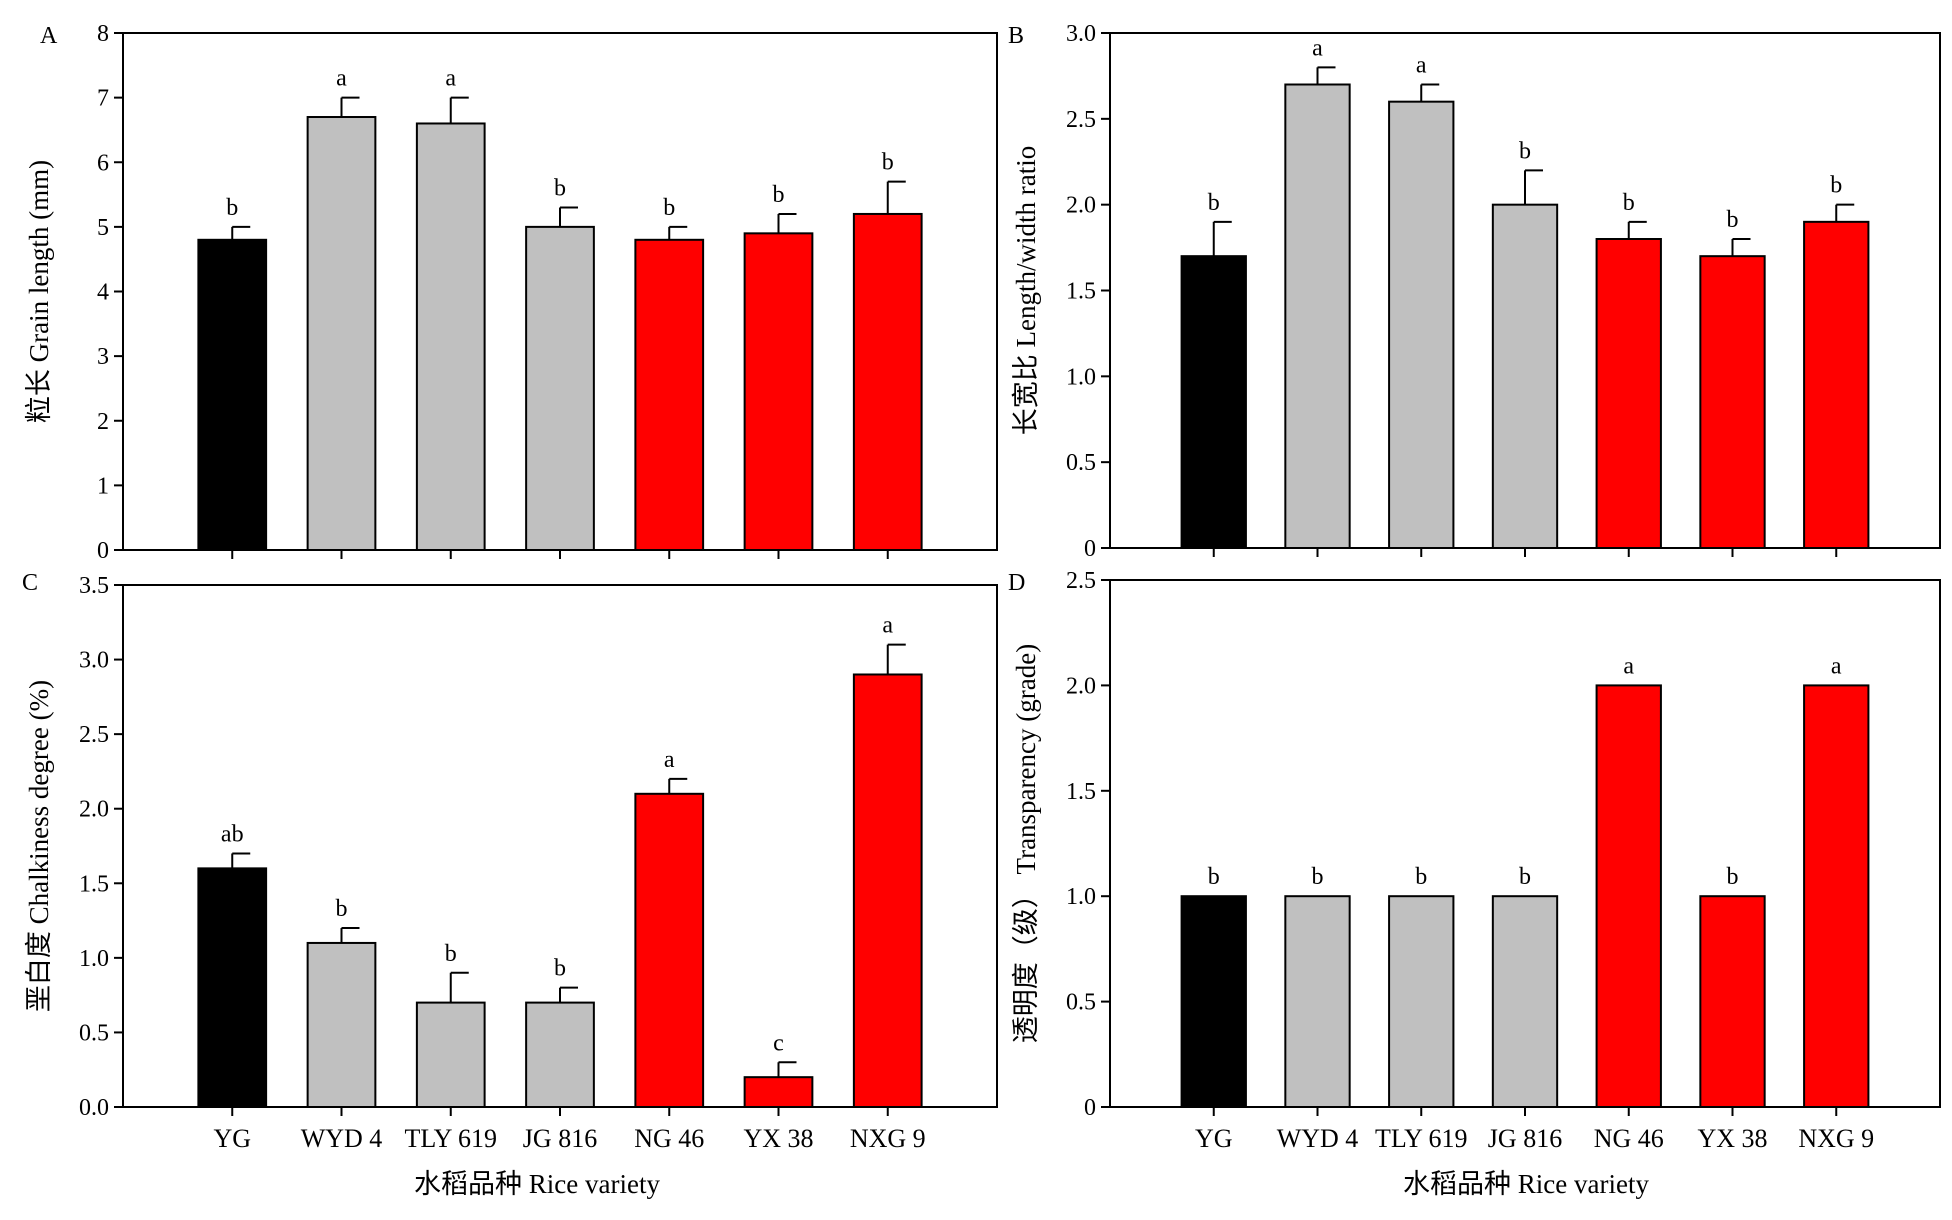 The image size is (1952, 1220). I want to click on y-tick-label: 6, so click(103, 163).